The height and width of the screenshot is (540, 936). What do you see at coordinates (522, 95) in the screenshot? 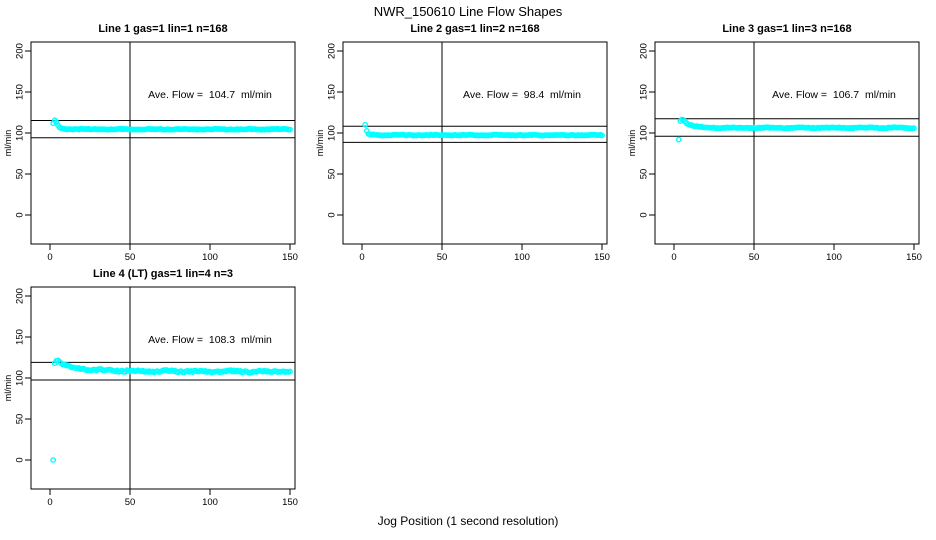
I see `ave-flow-annotation: Ave. Flow = 98.4 ml/min` at bounding box center [522, 95].